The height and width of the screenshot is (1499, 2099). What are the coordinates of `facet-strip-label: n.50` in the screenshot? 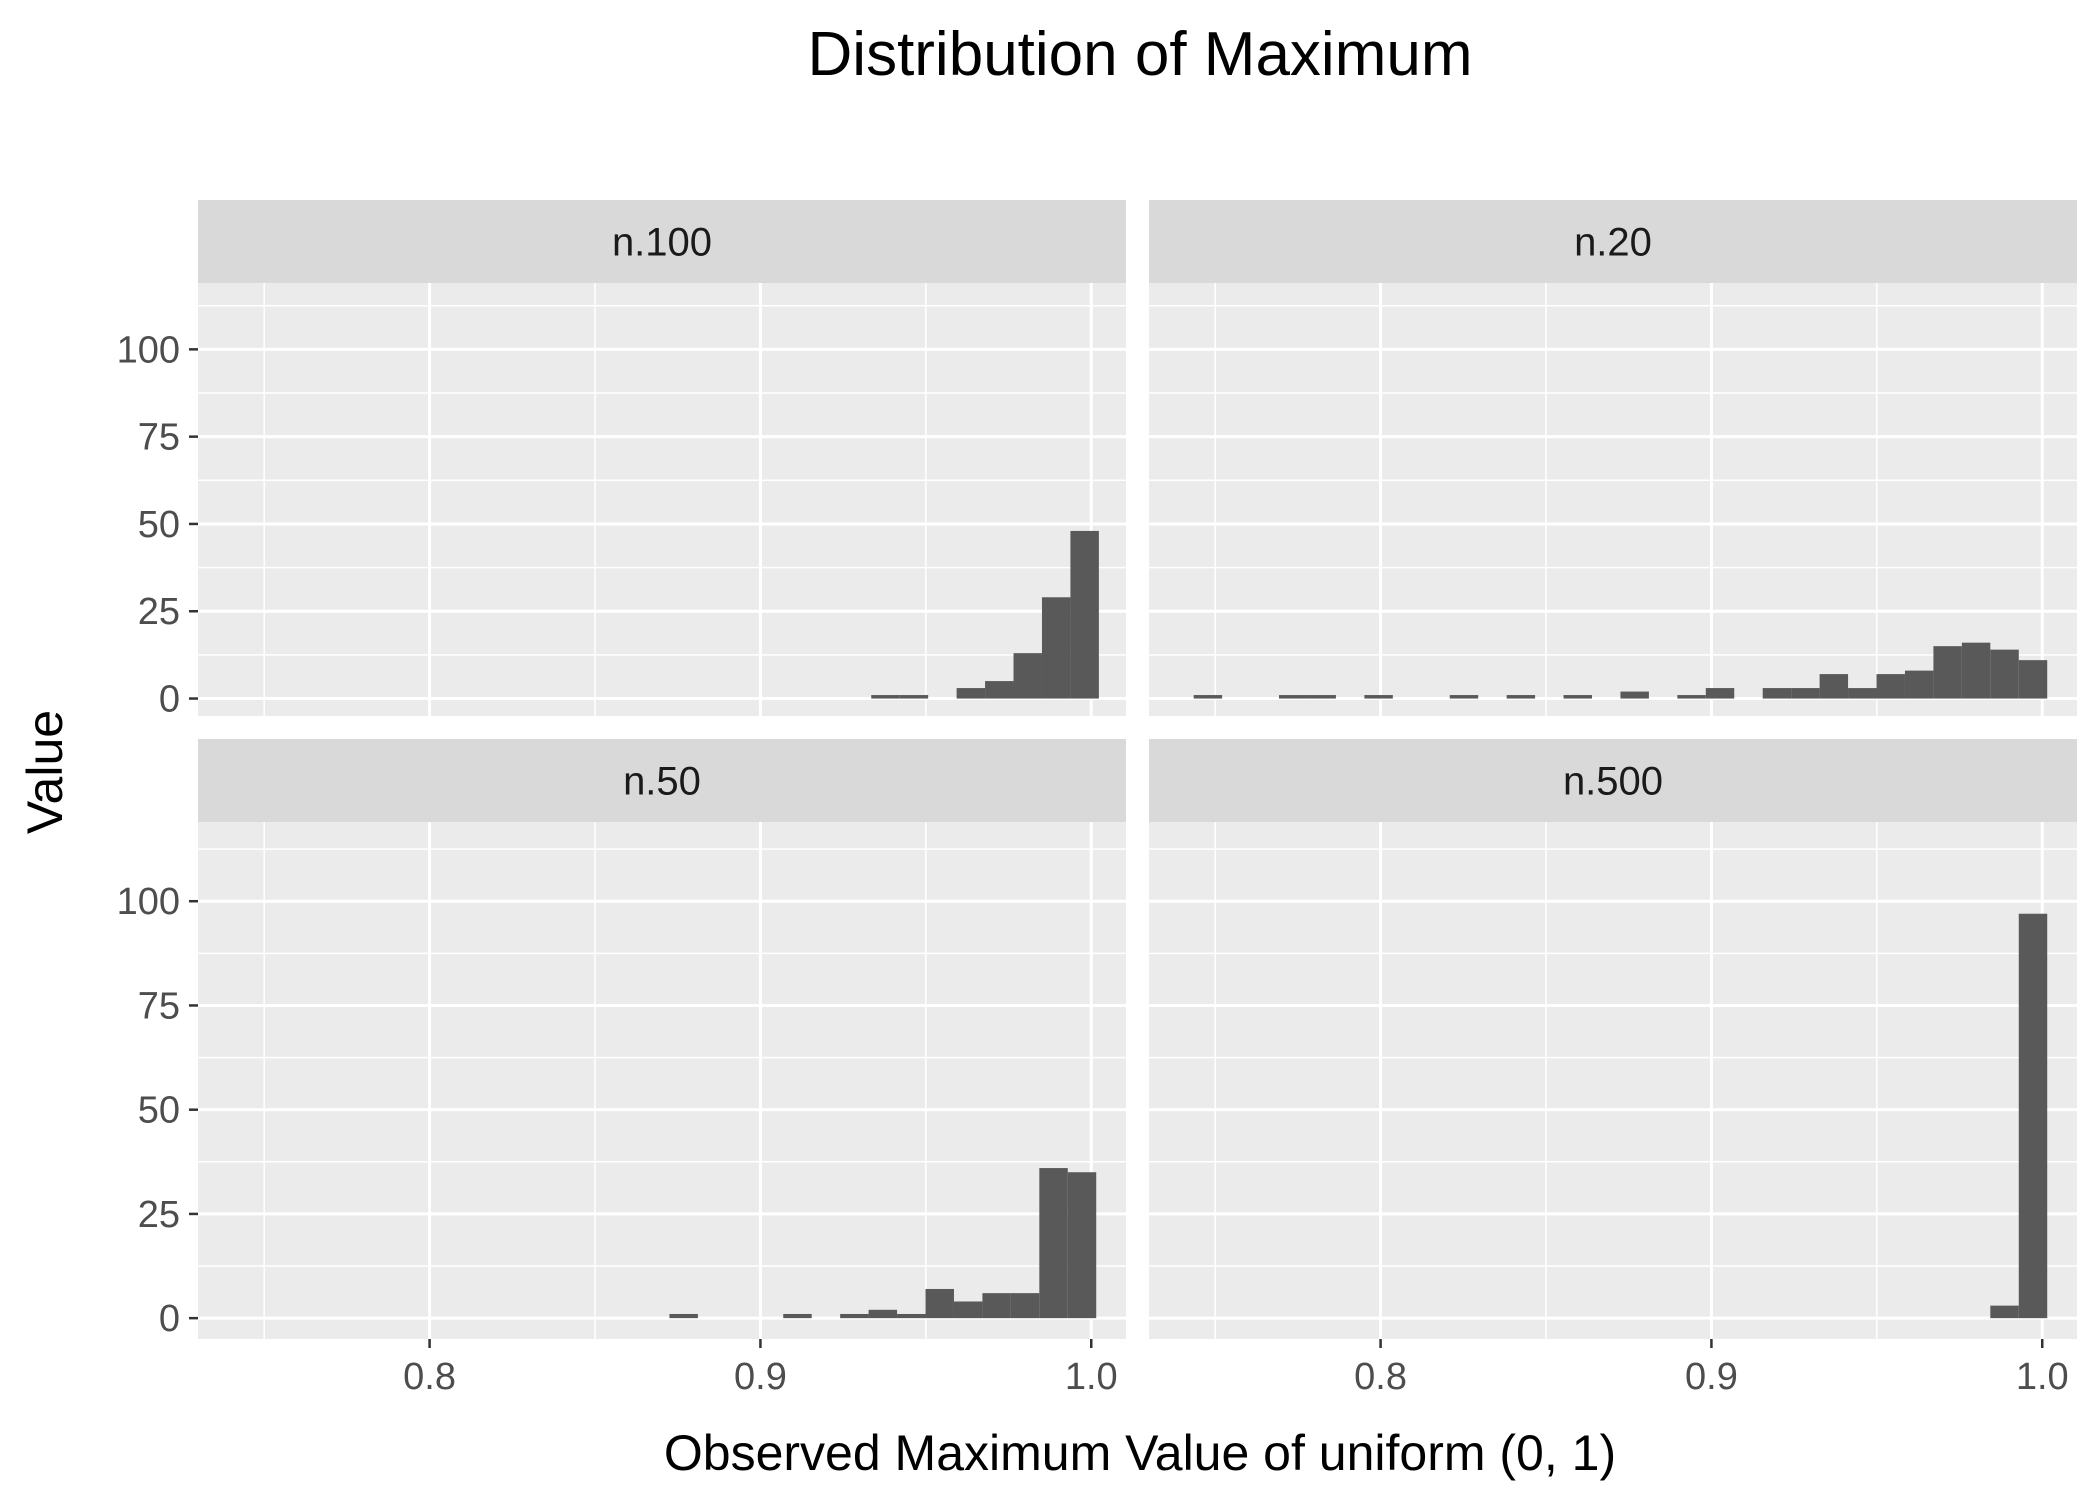 It's located at (662, 782).